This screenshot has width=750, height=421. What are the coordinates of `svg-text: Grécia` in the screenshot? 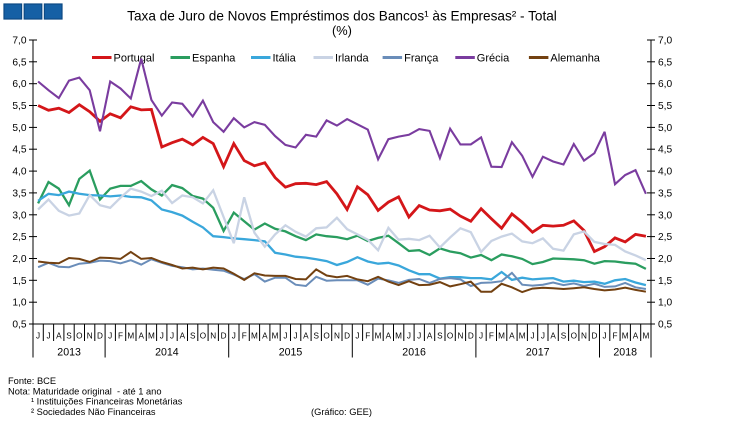 It's located at (493, 59).